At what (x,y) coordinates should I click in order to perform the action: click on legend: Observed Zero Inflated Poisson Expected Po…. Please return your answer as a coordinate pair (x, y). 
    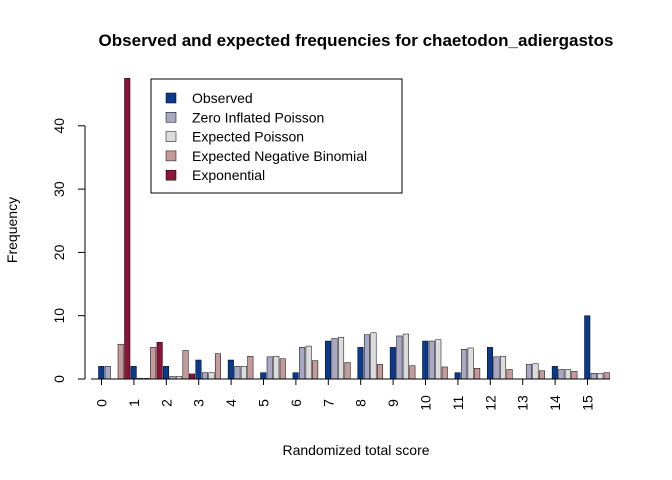
    Looking at the image, I should click on (276, 136).